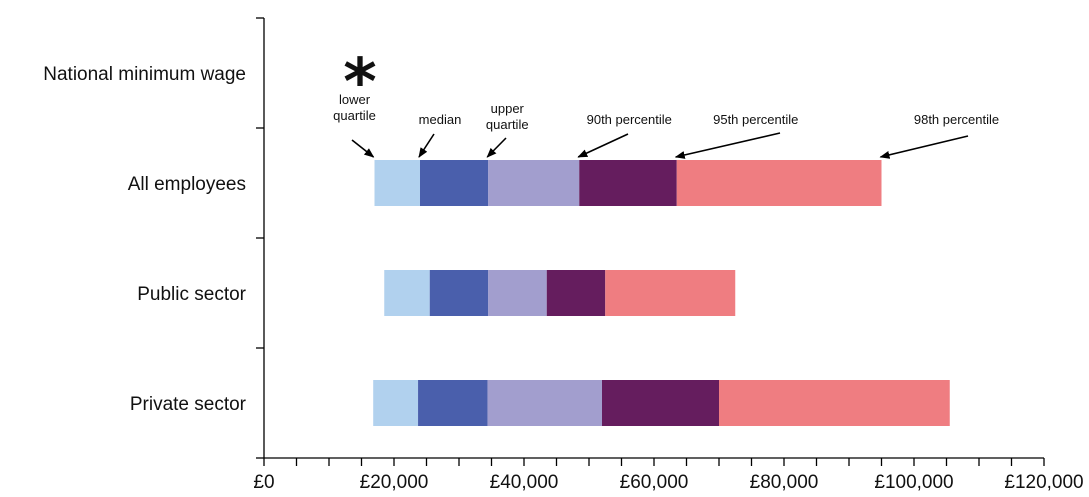  Describe the element at coordinates (263, 482) in the screenshot. I see `x-tick-label: £0` at that location.